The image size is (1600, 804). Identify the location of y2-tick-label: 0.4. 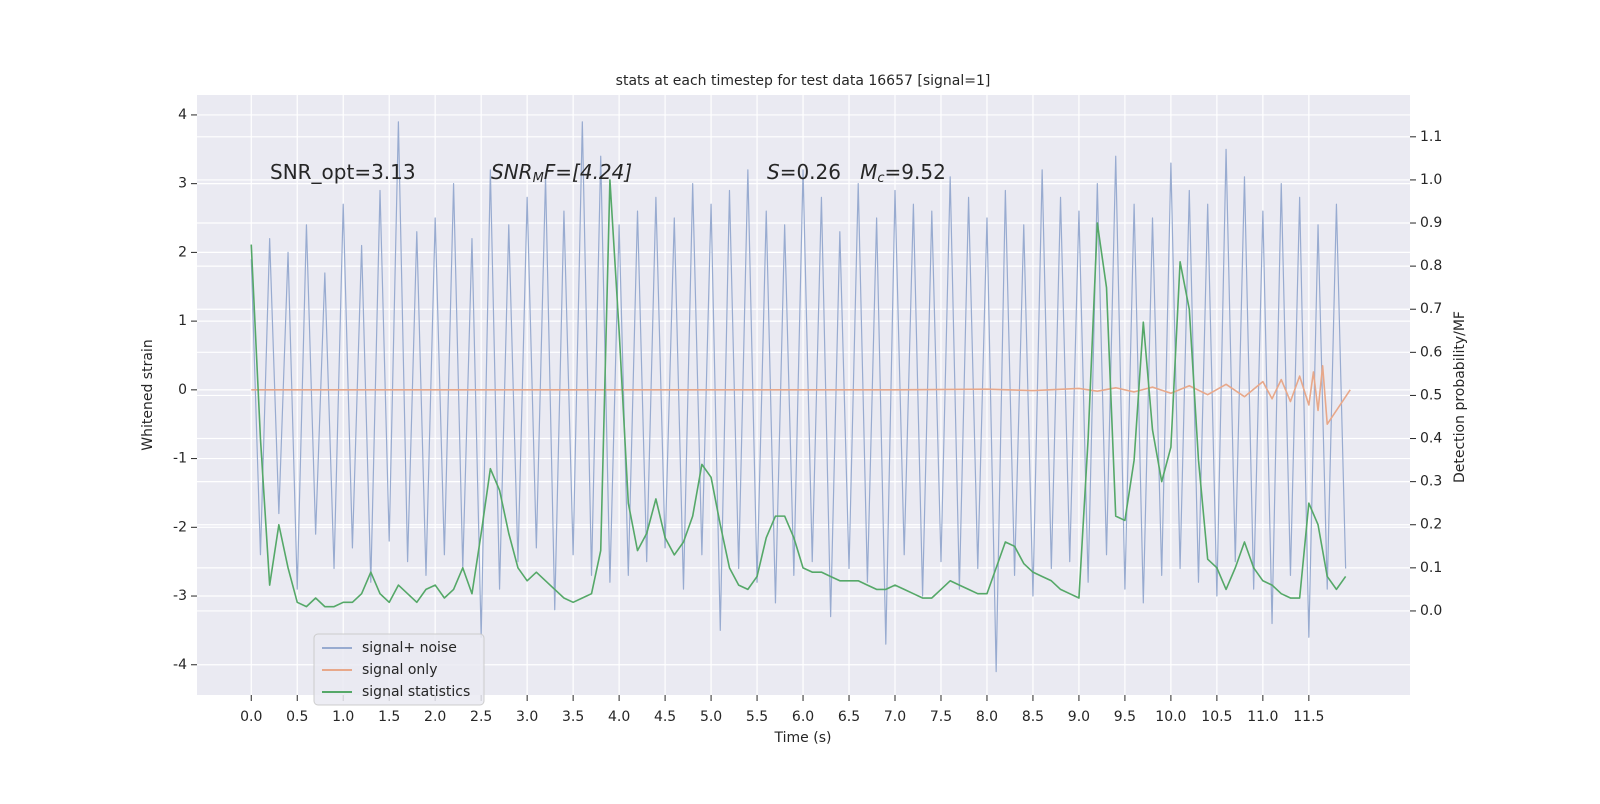
(1431, 439).